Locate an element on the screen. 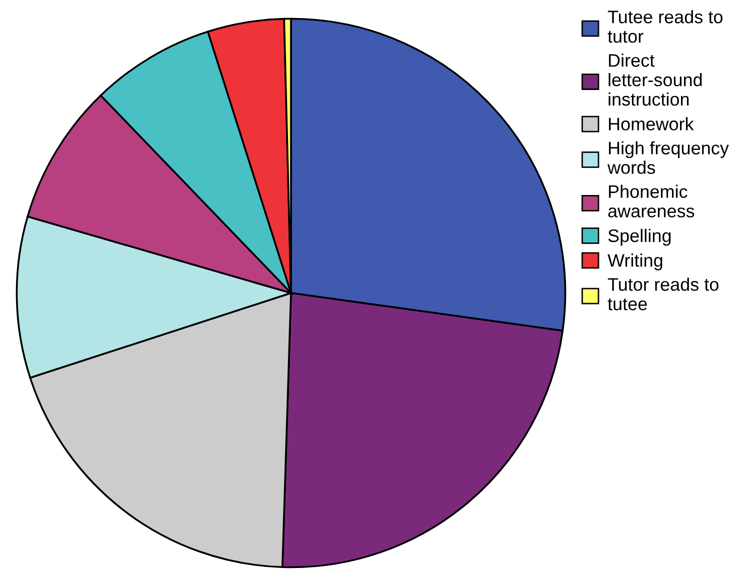  legend-label: Tutor reads to tutee is located at coordinates (663, 294).